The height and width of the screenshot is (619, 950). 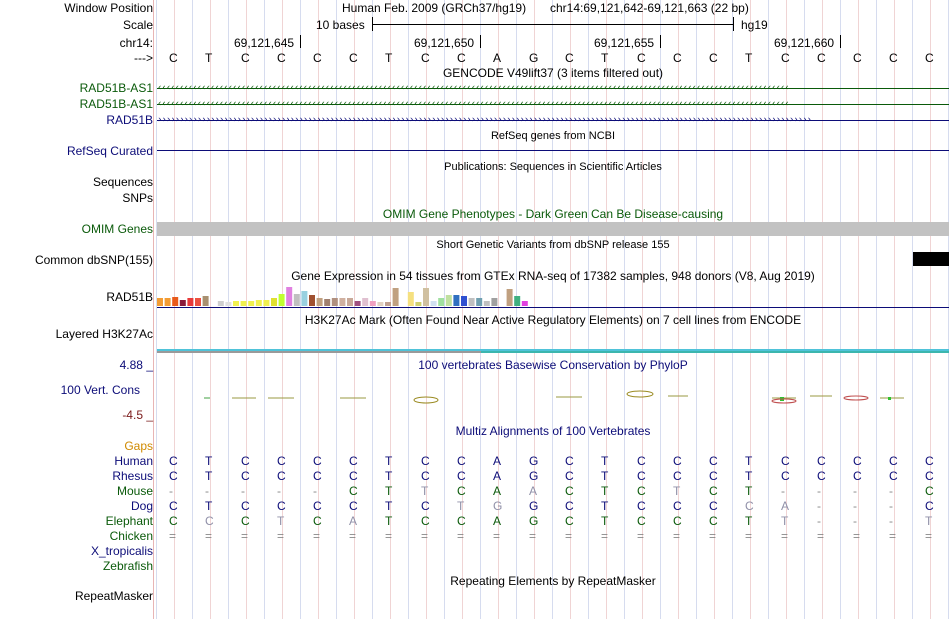 I want to click on gtex-gene-label: RAD51B, so click(x=129, y=297).